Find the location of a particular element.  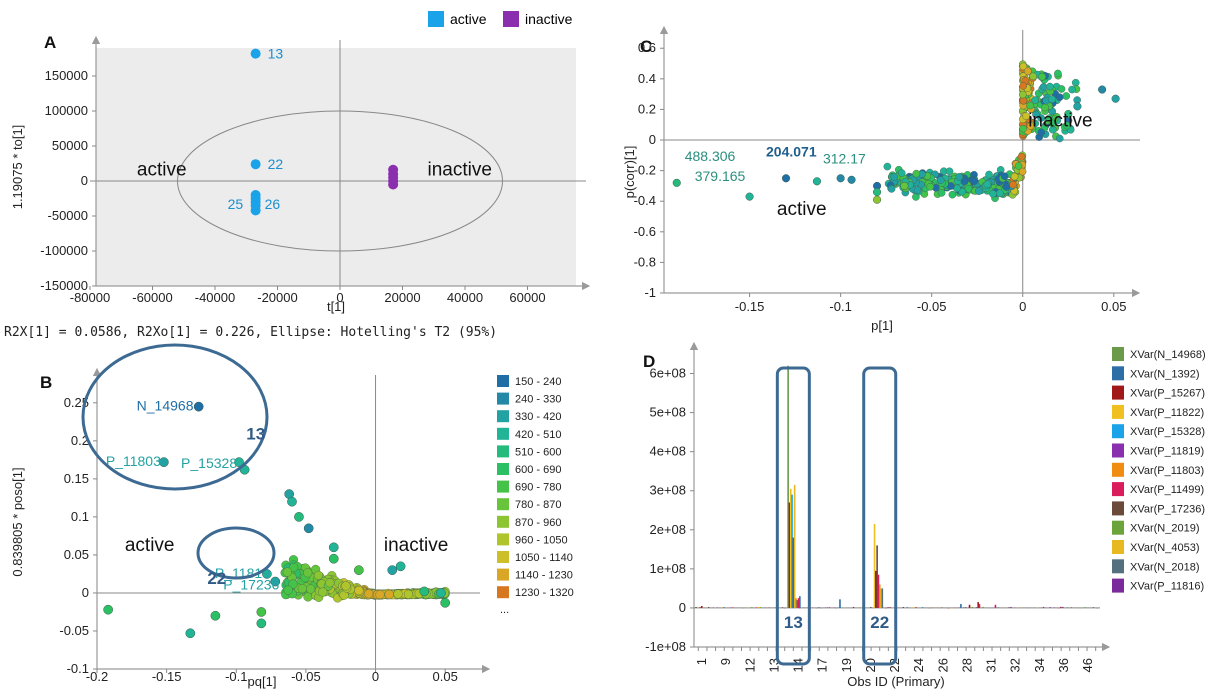

panel-d-legend-label: XVar(P_11803) is located at coordinates (1167, 471).